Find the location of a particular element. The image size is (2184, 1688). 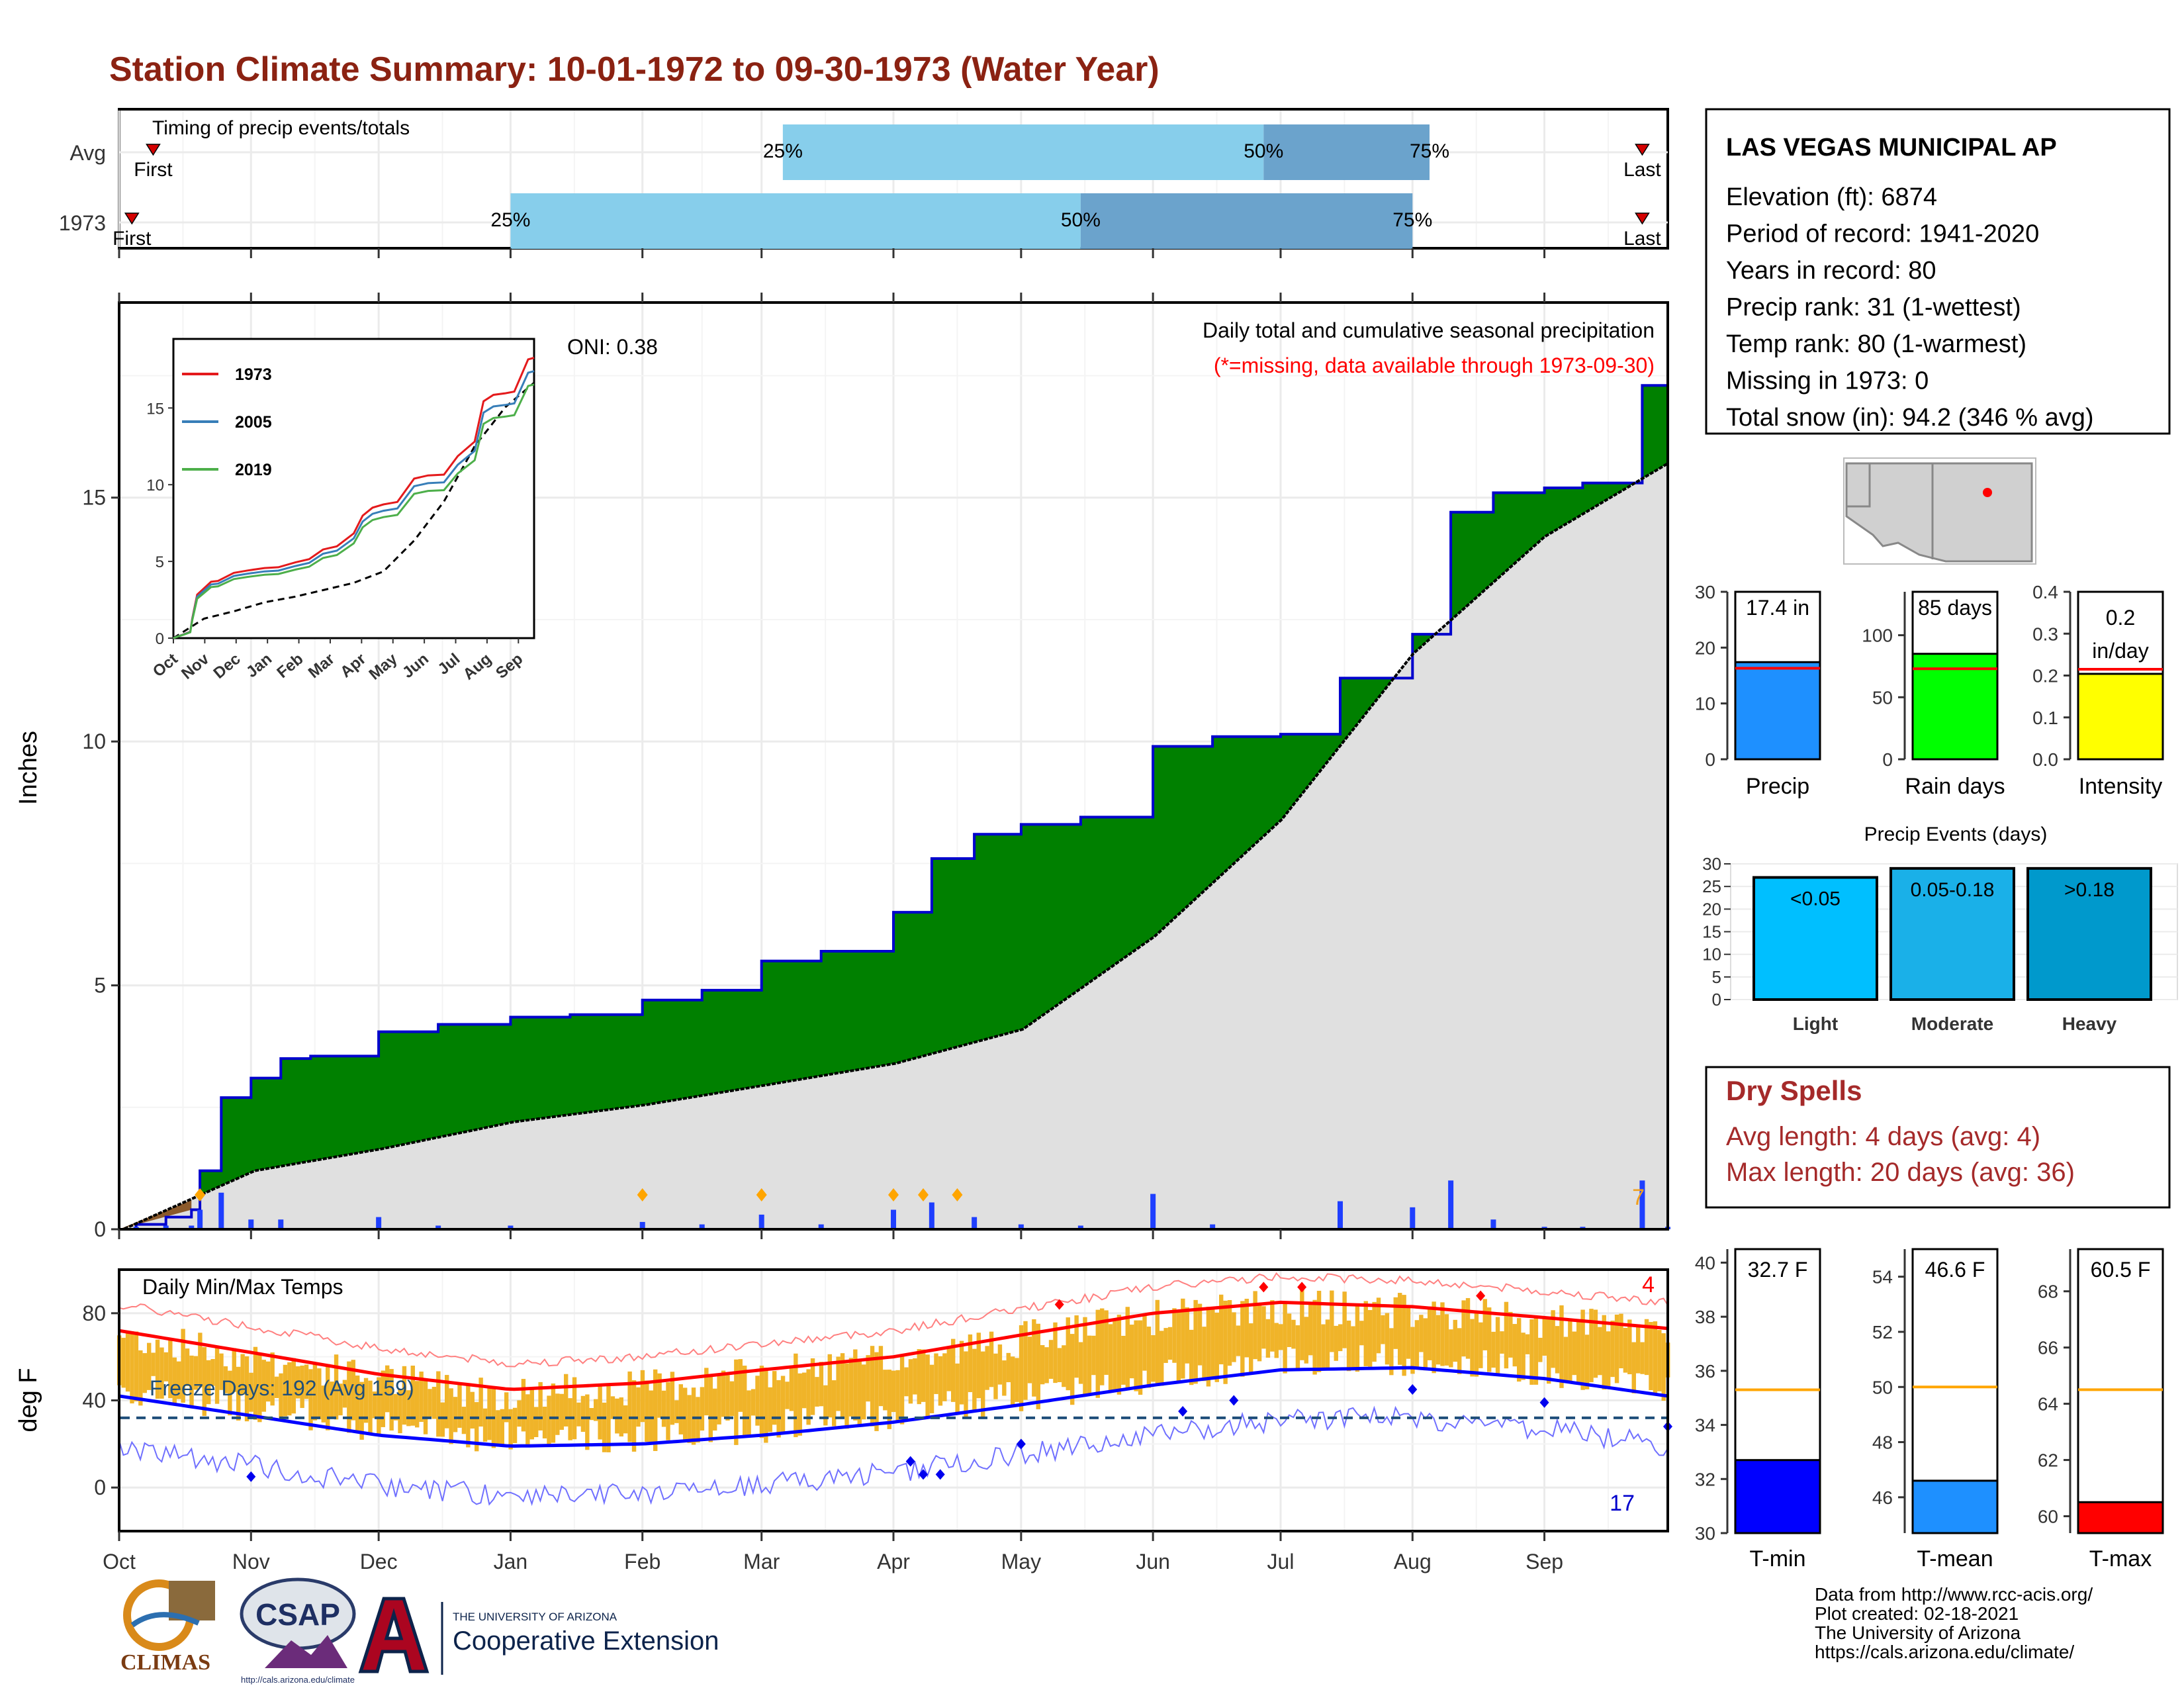

last-label: Last is located at coordinates (1642, 170).